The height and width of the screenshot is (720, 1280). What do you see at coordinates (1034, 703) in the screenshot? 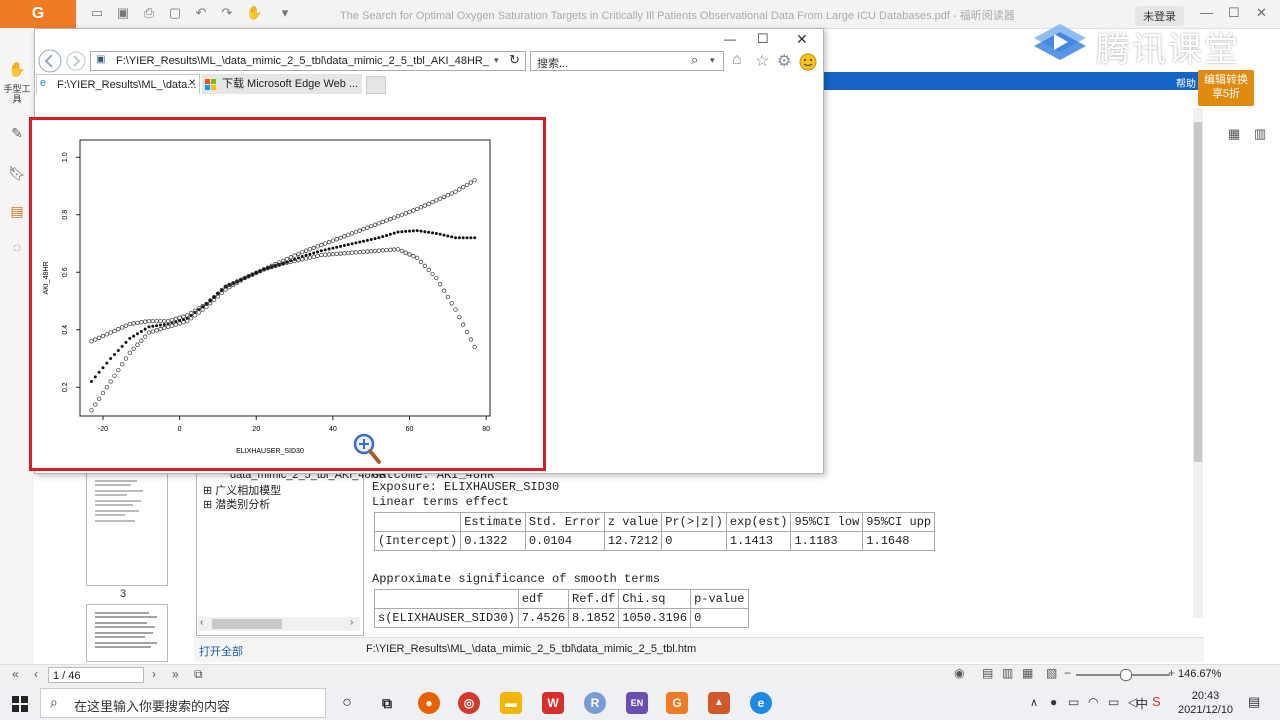
I see `show-hidden-icons: ∧` at bounding box center [1034, 703].